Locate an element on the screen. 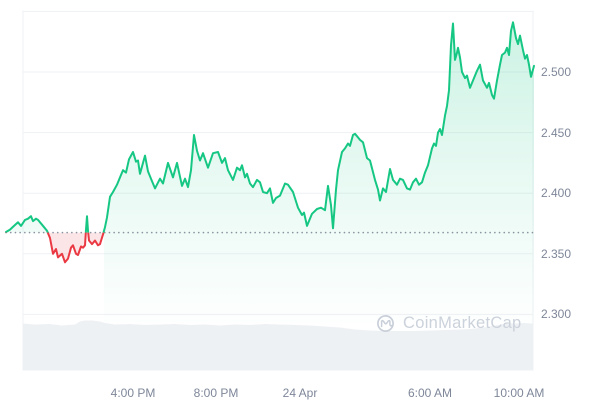  y-axis-label: 2.500 is located at coordinates (556, 72).